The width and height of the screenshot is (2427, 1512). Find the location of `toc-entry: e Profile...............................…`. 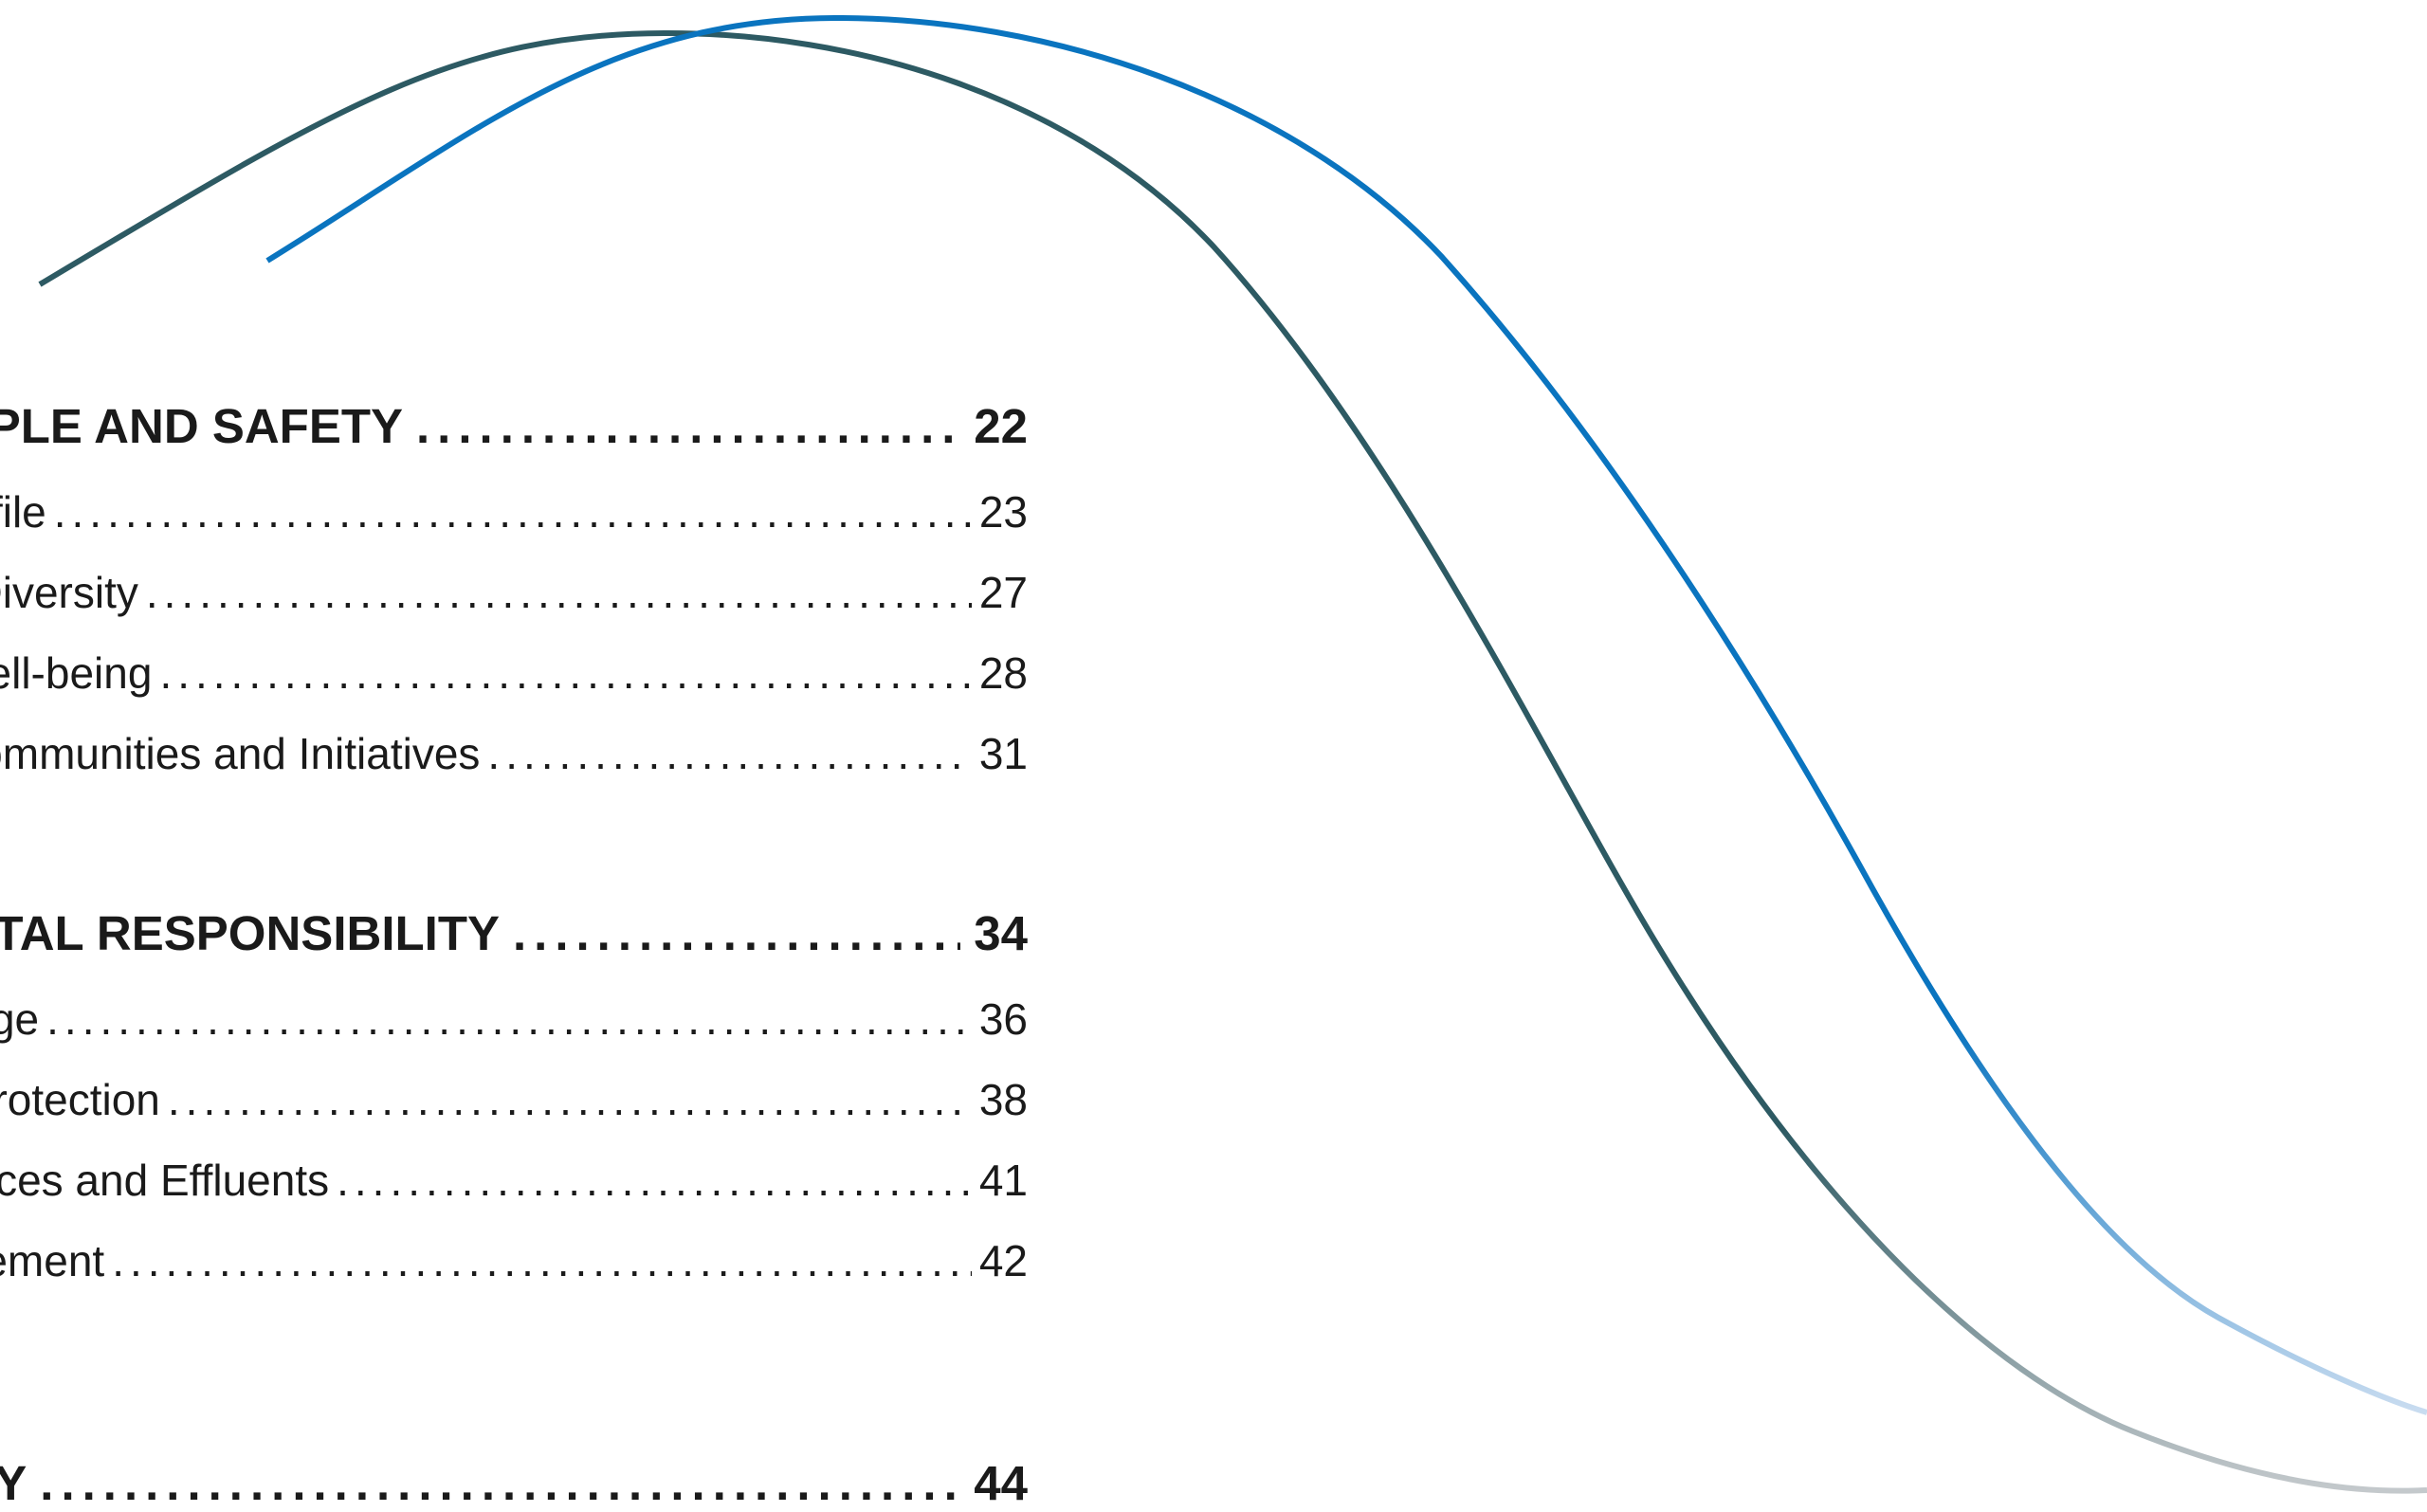

toc-entry: e Profile...............................… is located at coordinates (514, 511).